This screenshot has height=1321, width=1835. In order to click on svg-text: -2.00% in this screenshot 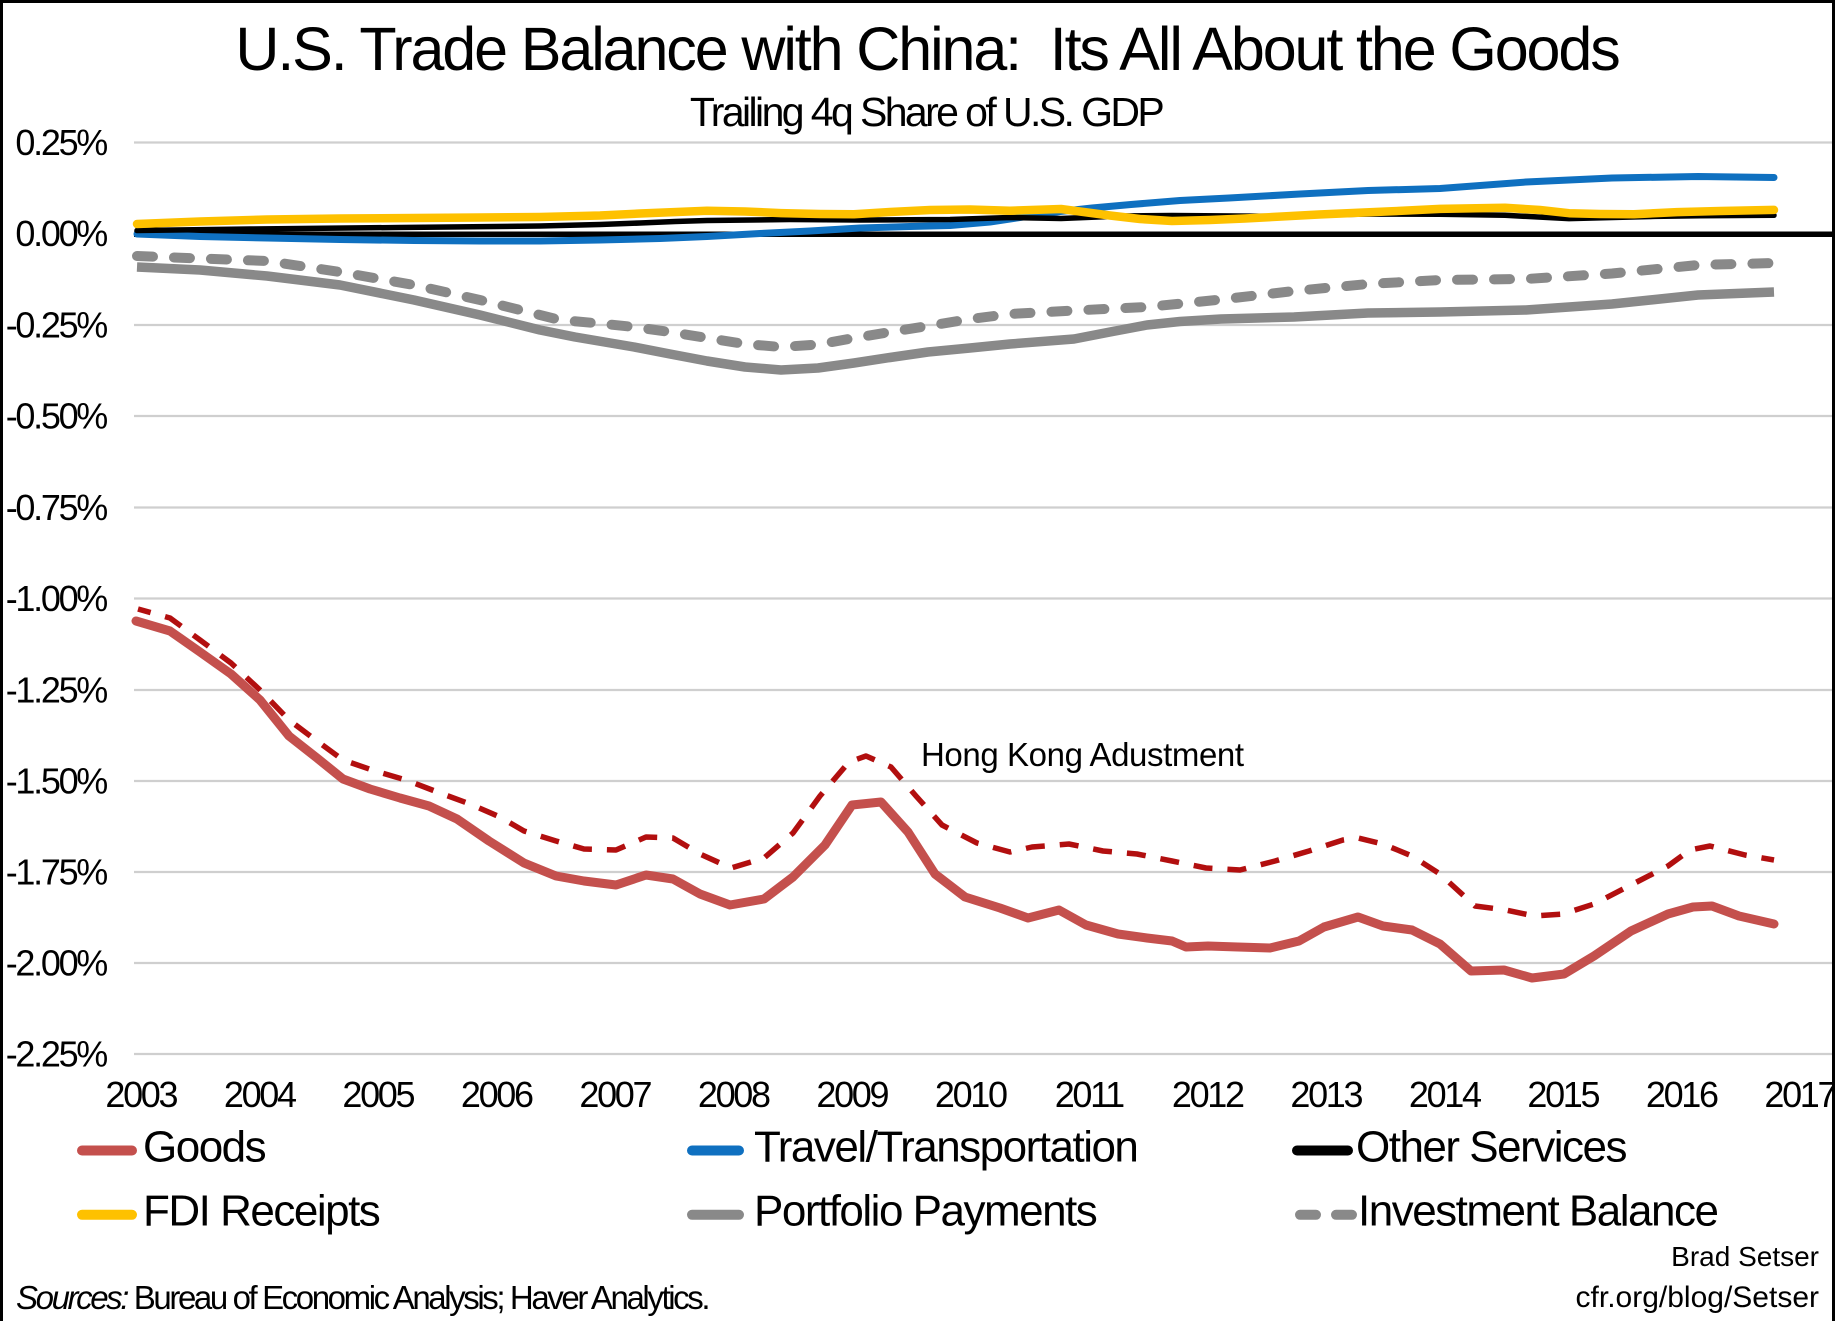, I will do `click(57, 963)`.